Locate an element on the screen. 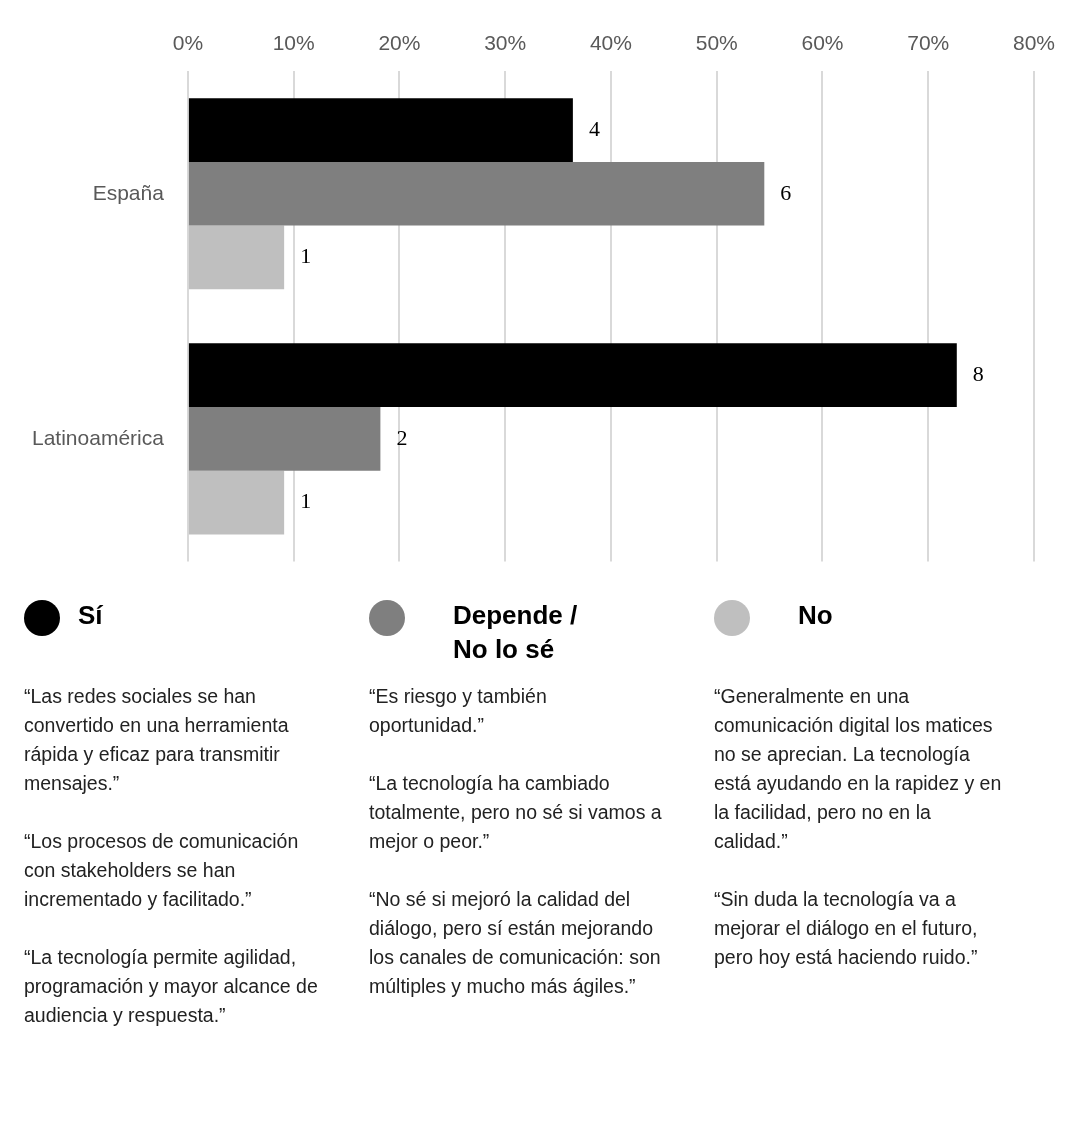 The height and width of the screenshot is (1126, 1082). x-tick-label: 50% is located at coordinates (716, 43).